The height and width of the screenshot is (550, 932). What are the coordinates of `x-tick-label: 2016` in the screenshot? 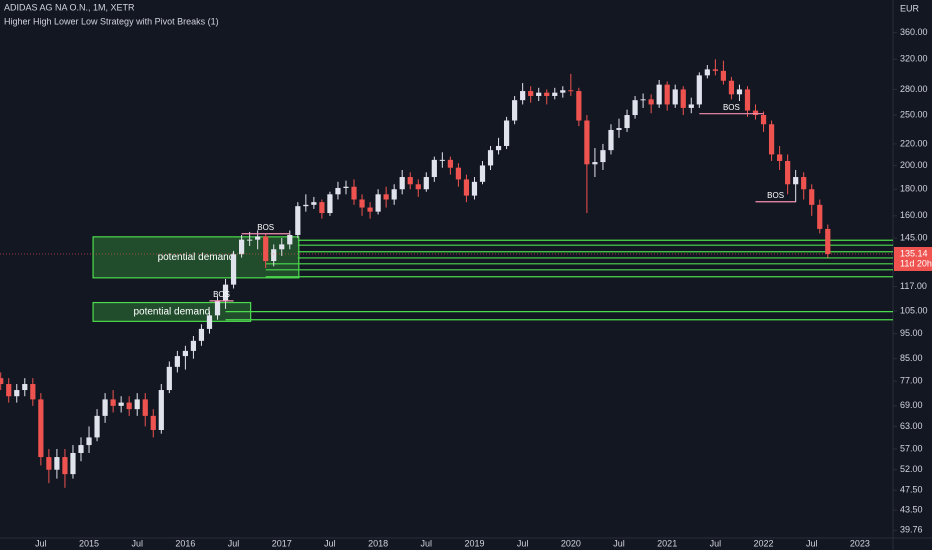 It's located at (185, 543).